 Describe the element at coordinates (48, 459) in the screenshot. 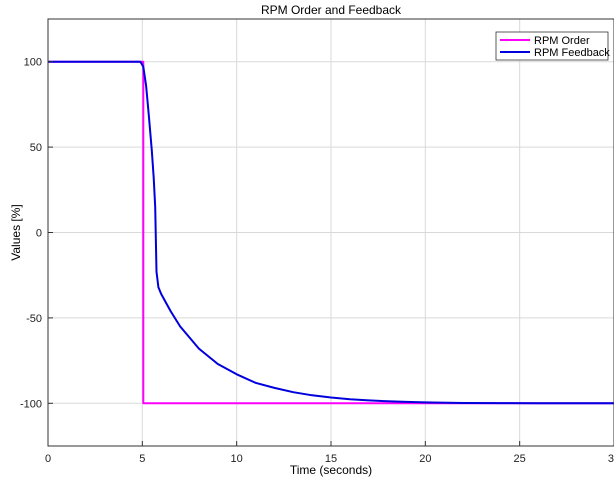

I see `x-tick-label: 0` at that location.